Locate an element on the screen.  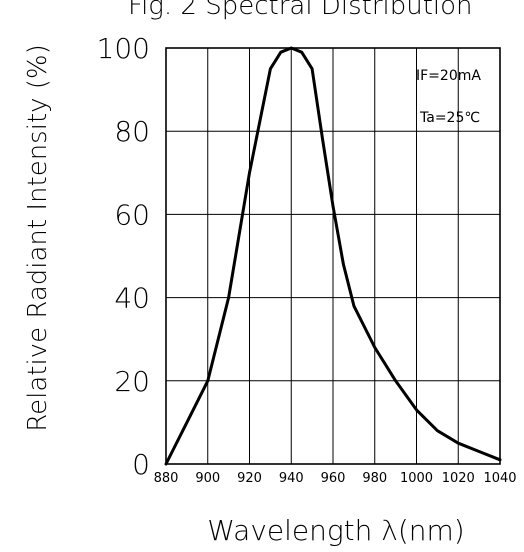
y-tick-labels: 0 20 40 60 80 100 is located at coordinates (123, 256).